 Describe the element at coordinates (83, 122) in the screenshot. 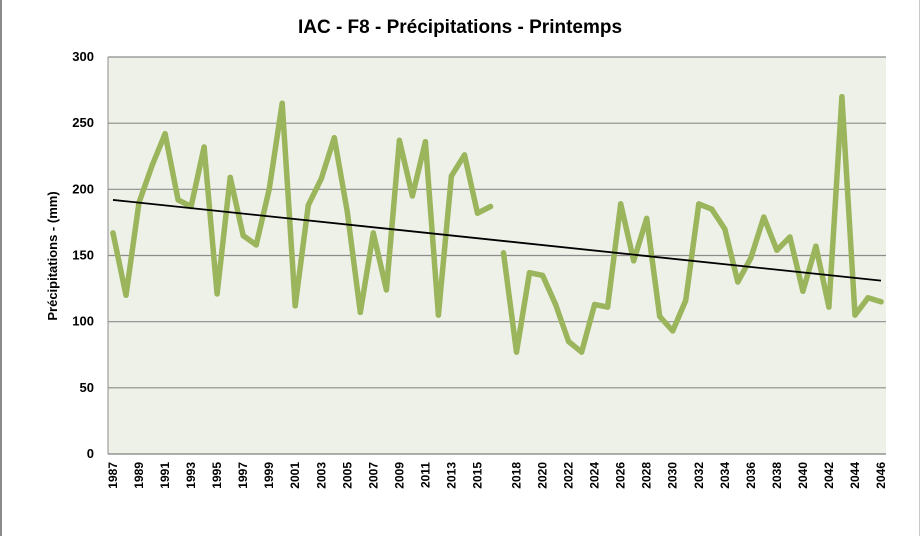

I see `y-tick-label: 250` at that location.